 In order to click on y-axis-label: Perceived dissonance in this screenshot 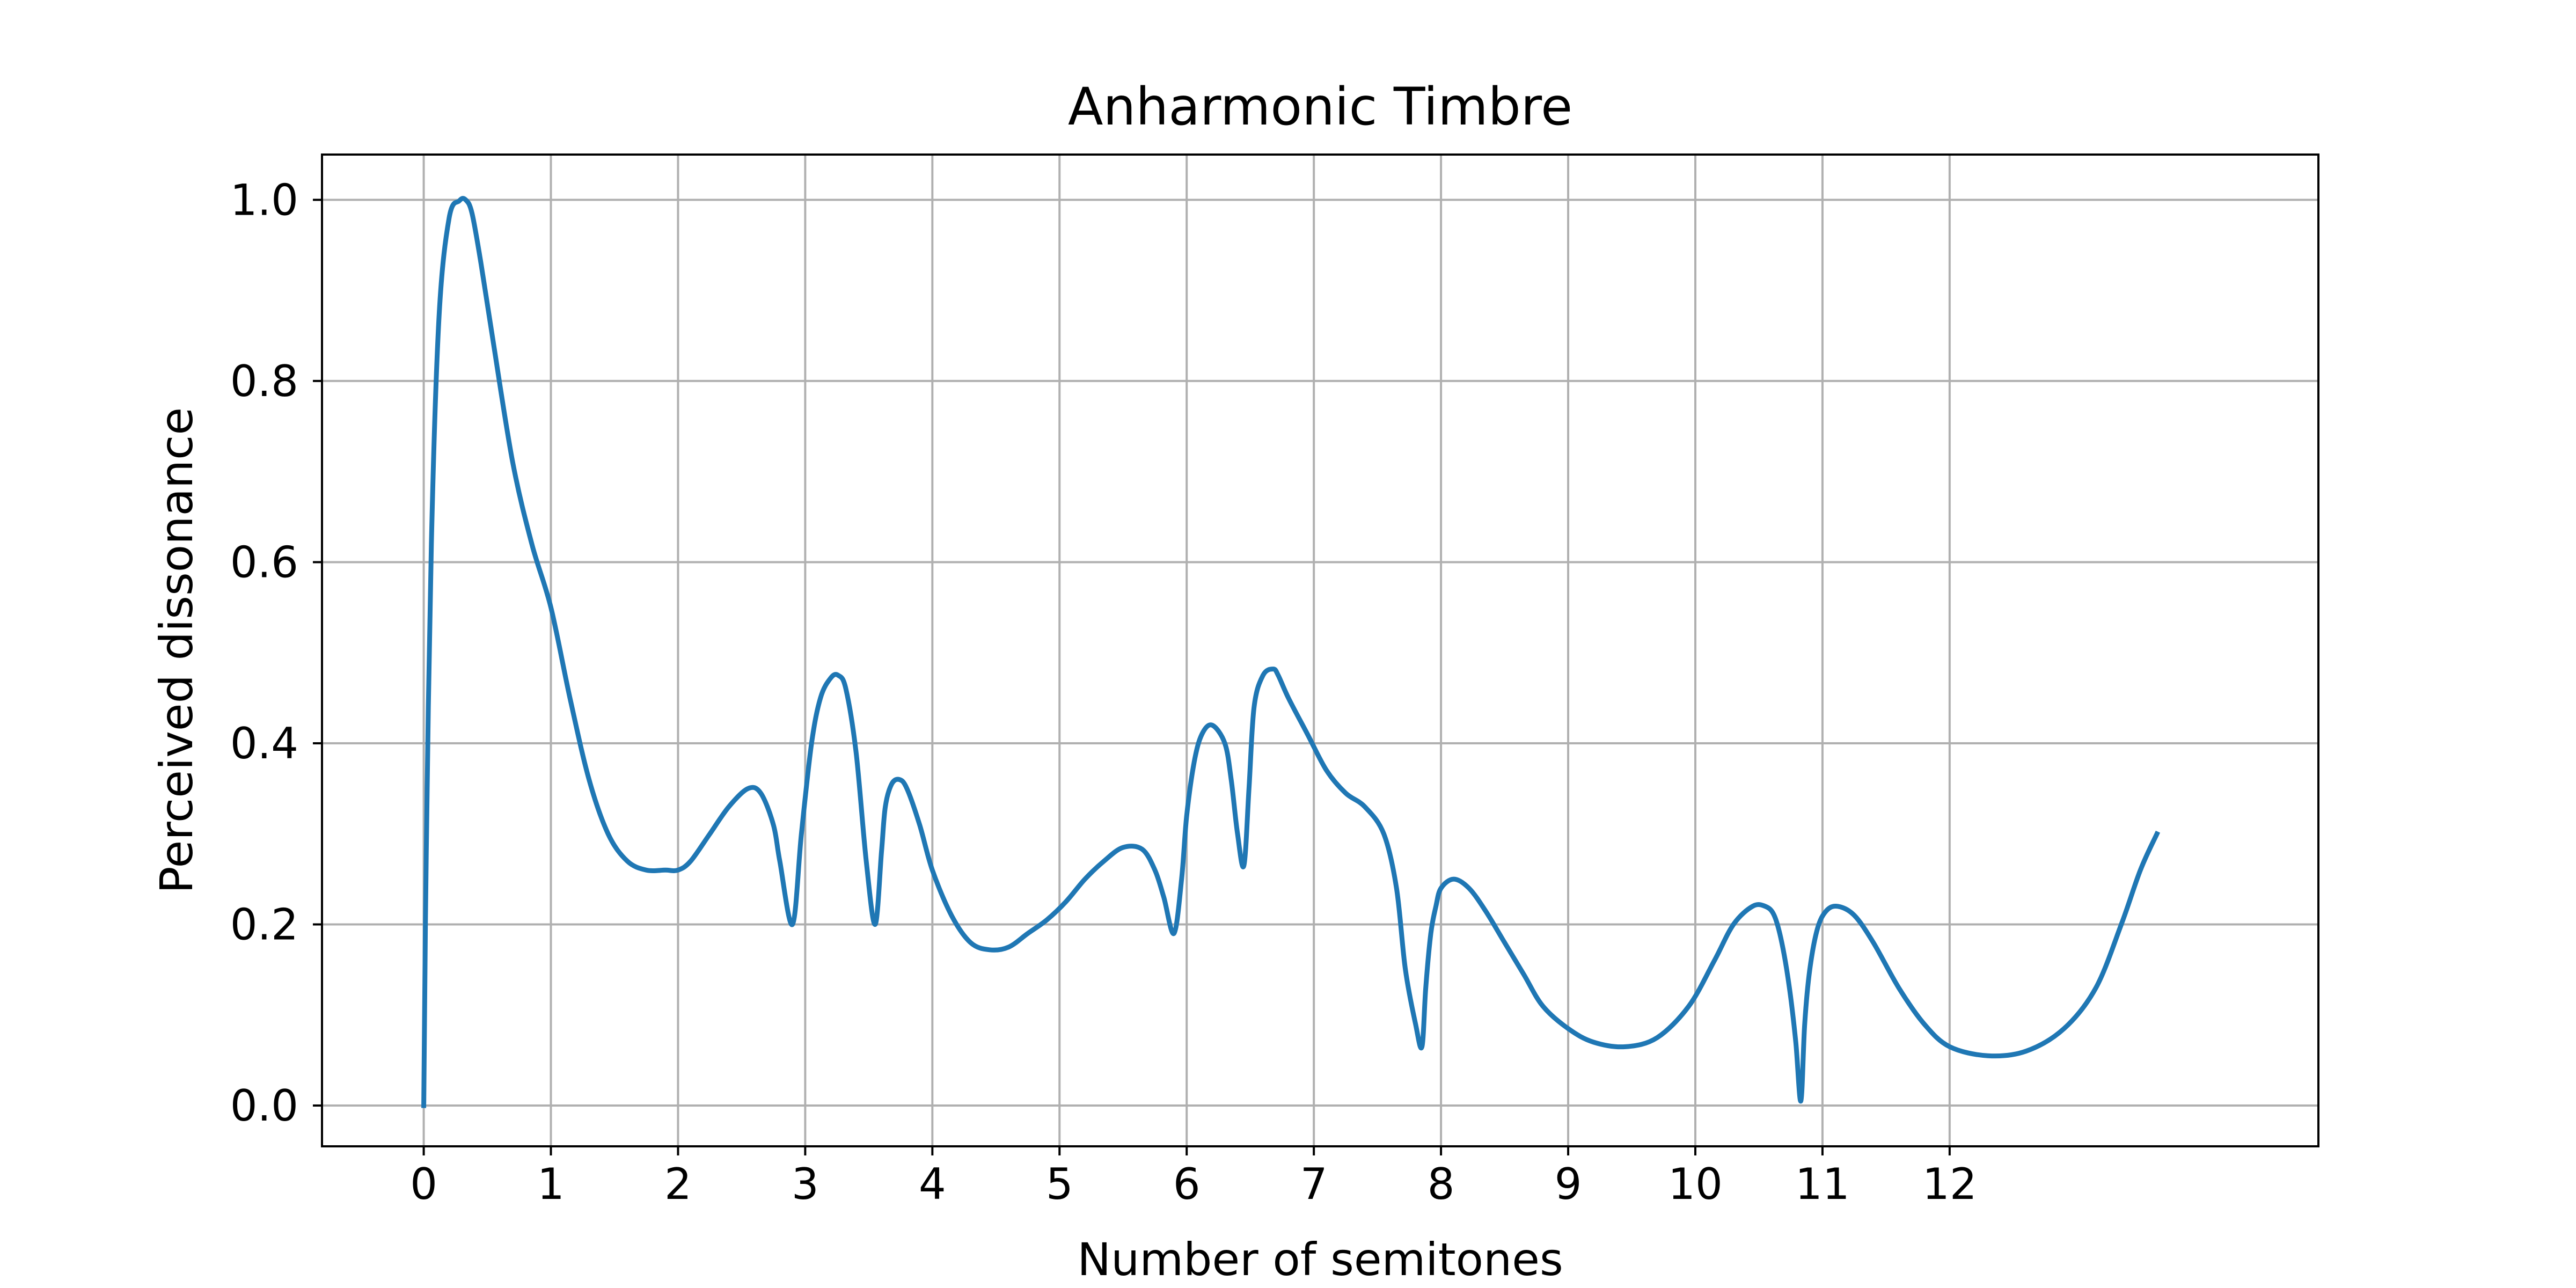, I will do `click(176, 650)`.